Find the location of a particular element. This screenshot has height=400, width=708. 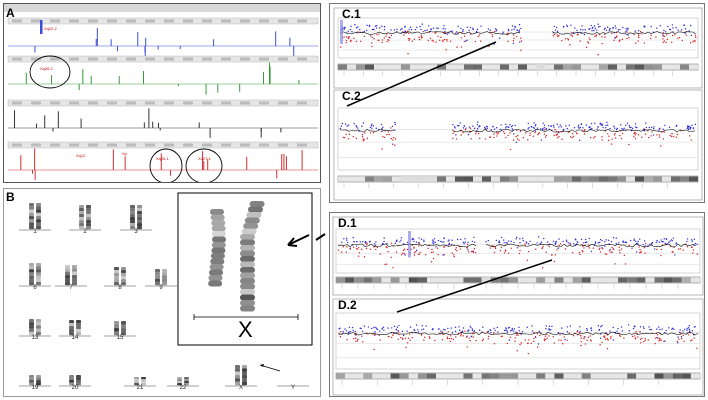

zoom-band-a is located at coordinates (218, 250).